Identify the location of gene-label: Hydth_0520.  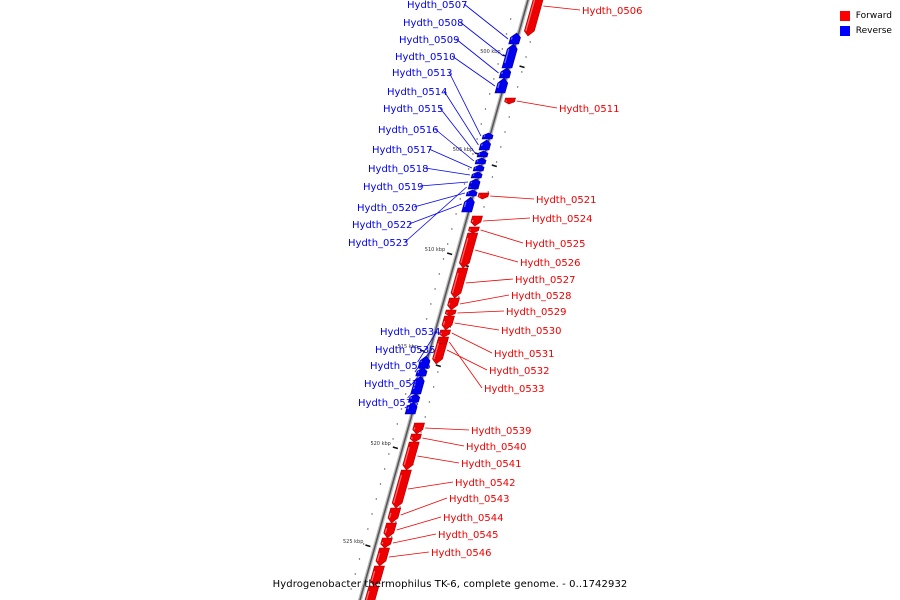
(387, 208).